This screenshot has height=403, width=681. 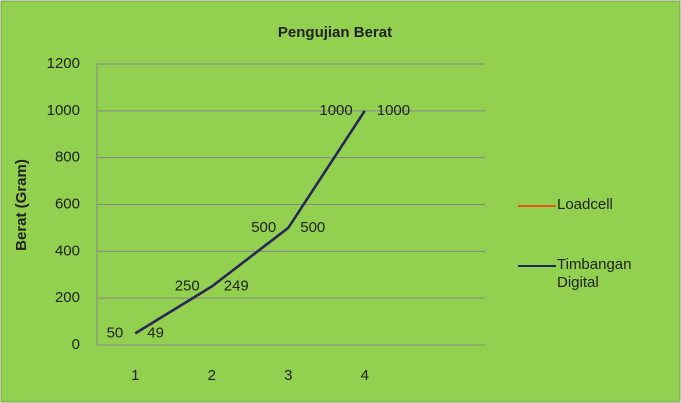 I want to click on y-tick-label: 1000, so click(x=63, y=110).